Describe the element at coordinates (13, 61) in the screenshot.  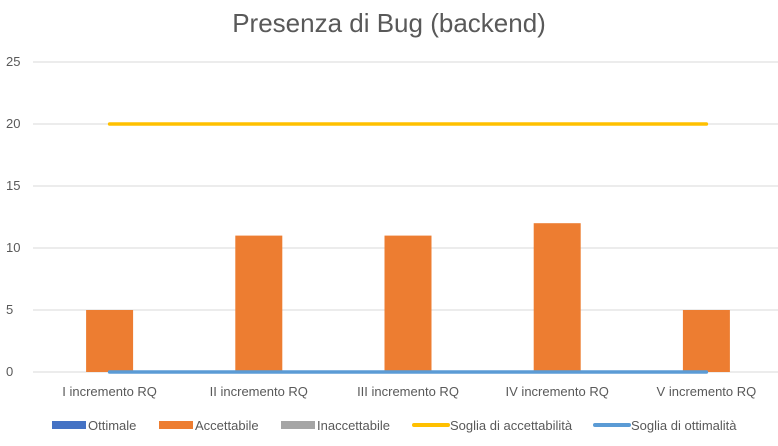
I see `y-tick-label: 25` at that location.